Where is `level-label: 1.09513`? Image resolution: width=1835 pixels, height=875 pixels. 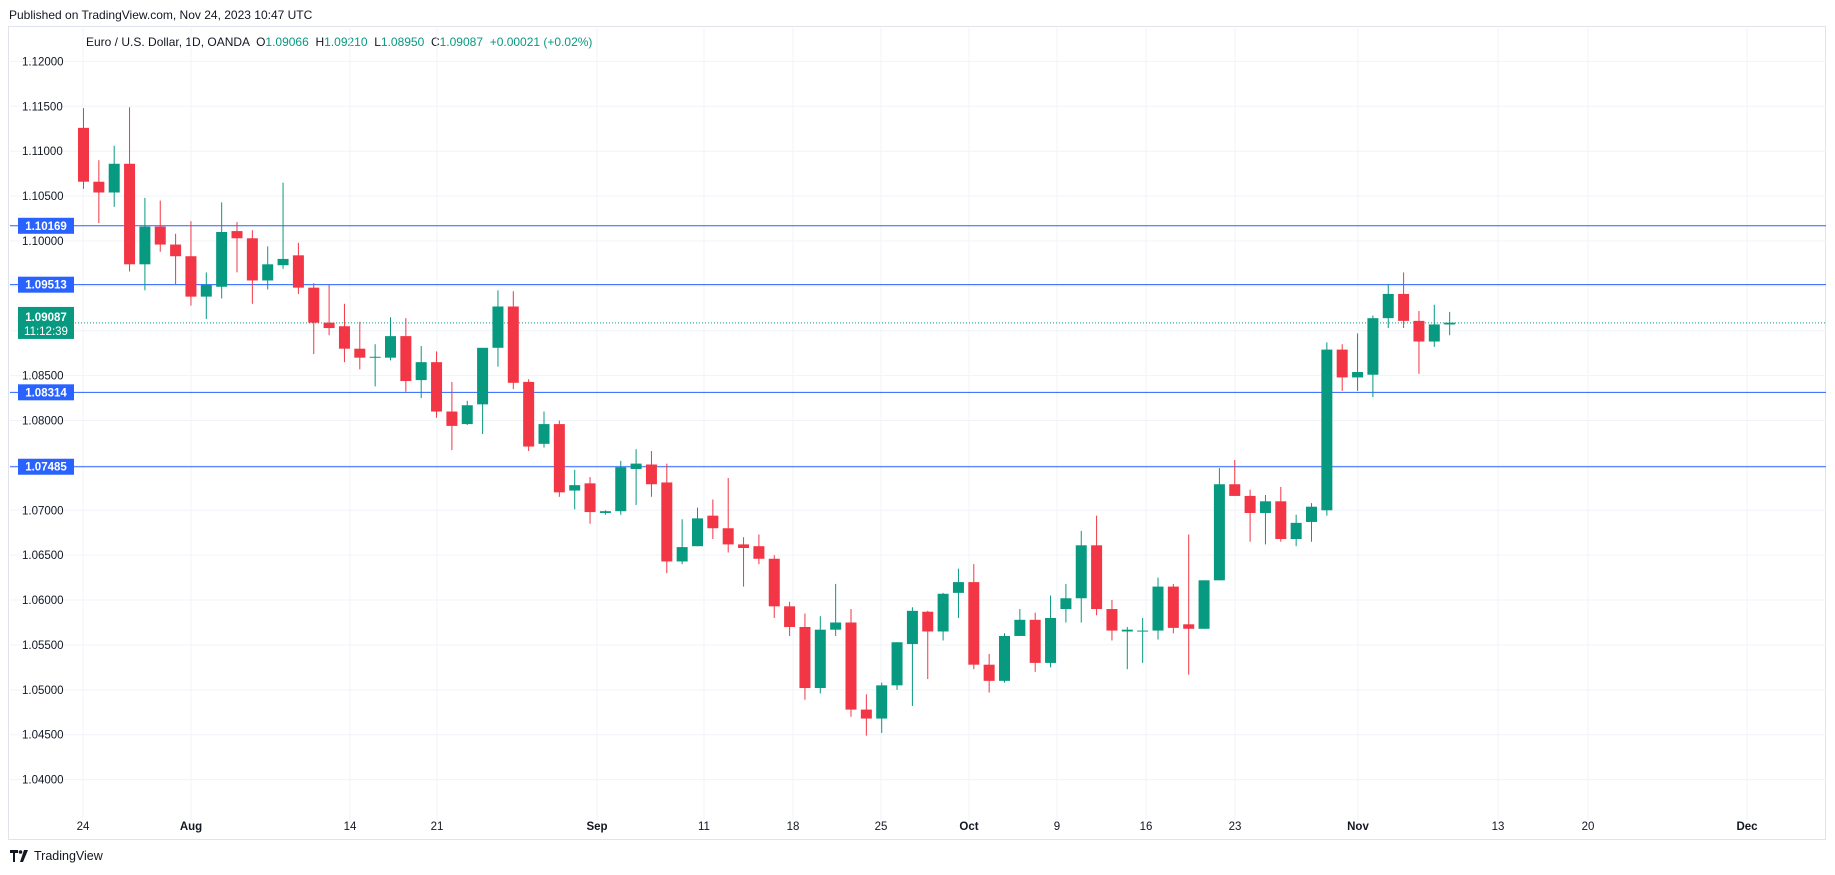 level-label: 1.09513 is located at coordinates (46, 286).